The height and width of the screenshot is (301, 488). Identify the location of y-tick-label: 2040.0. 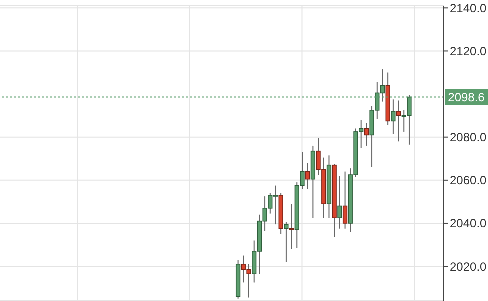
(469, 223).